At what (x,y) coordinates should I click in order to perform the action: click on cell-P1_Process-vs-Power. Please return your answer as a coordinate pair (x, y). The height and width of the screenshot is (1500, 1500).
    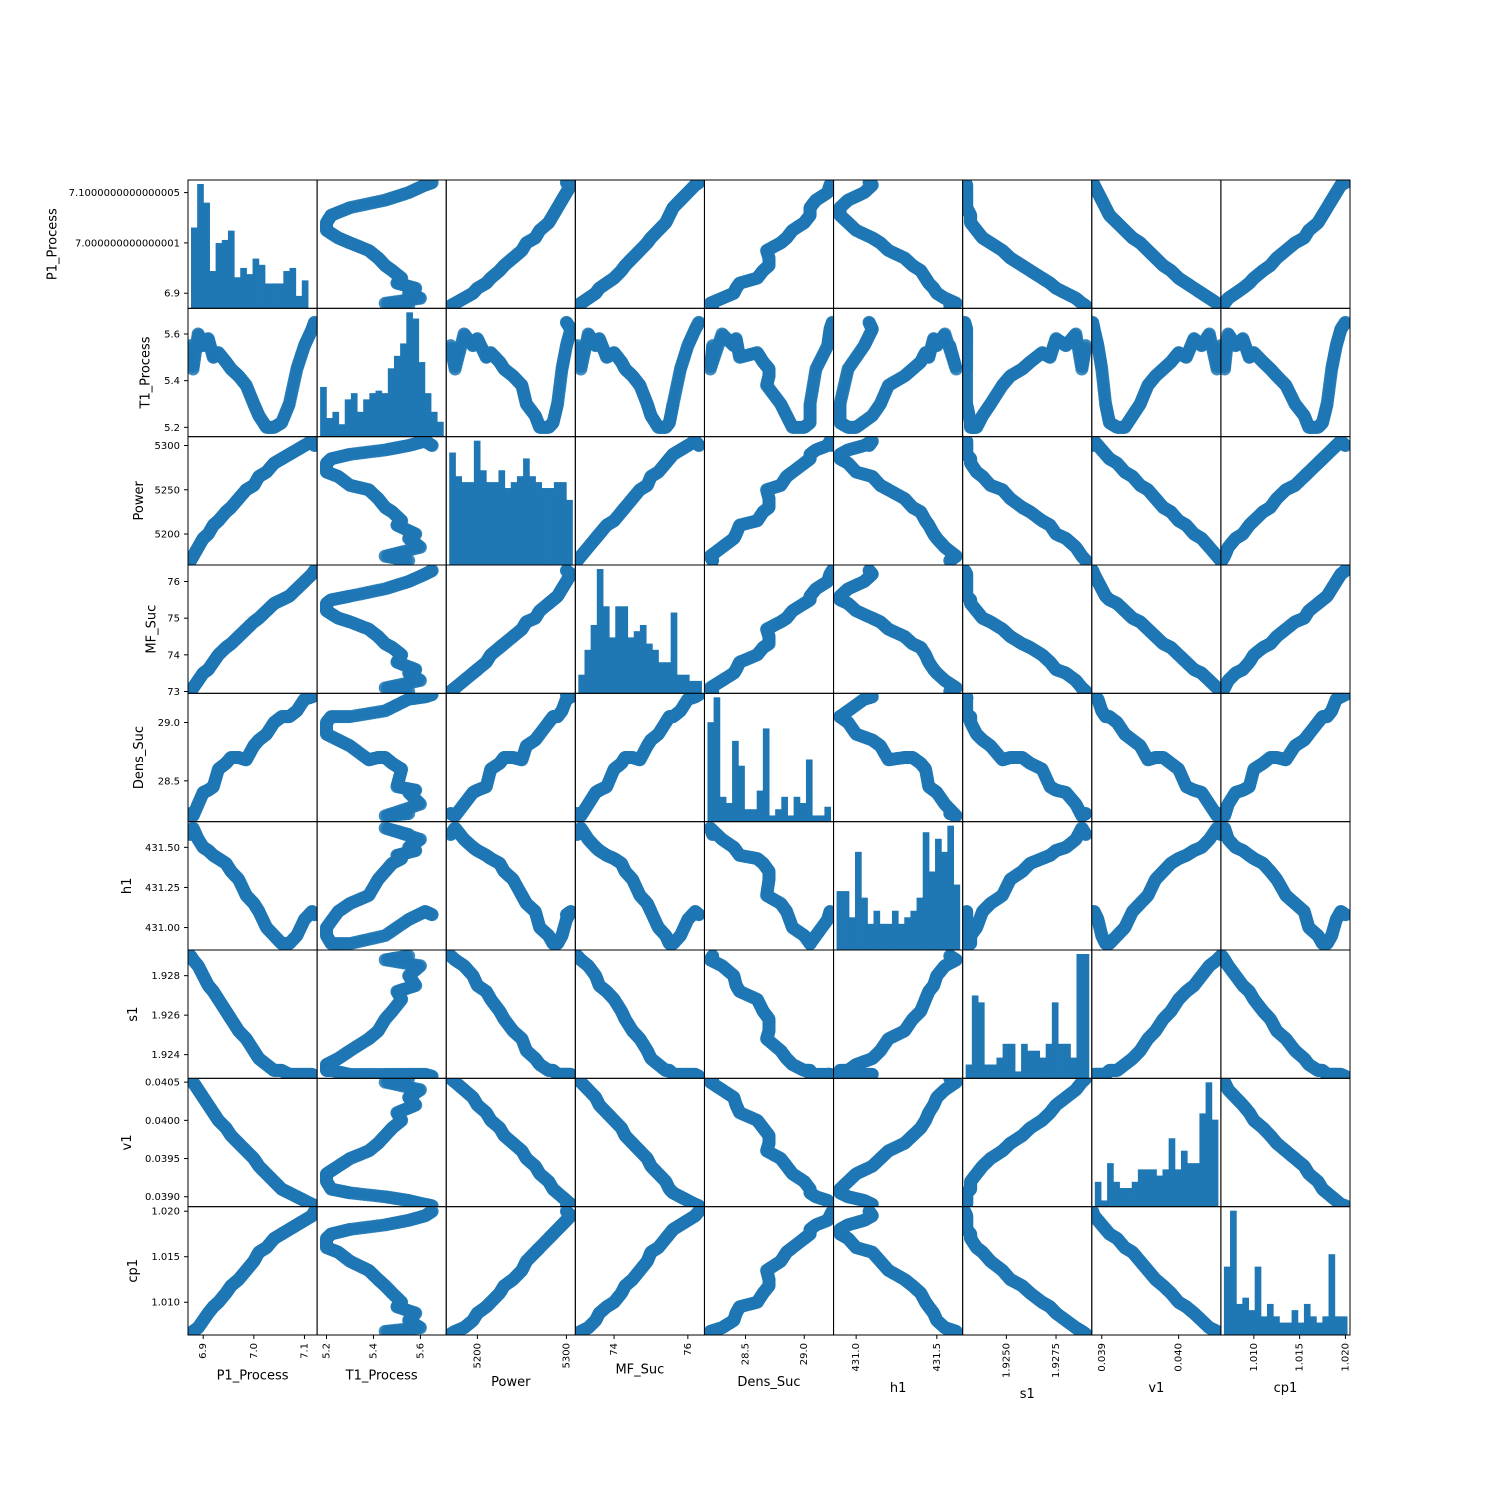
    Looking at the image, I should click on (510, 244).